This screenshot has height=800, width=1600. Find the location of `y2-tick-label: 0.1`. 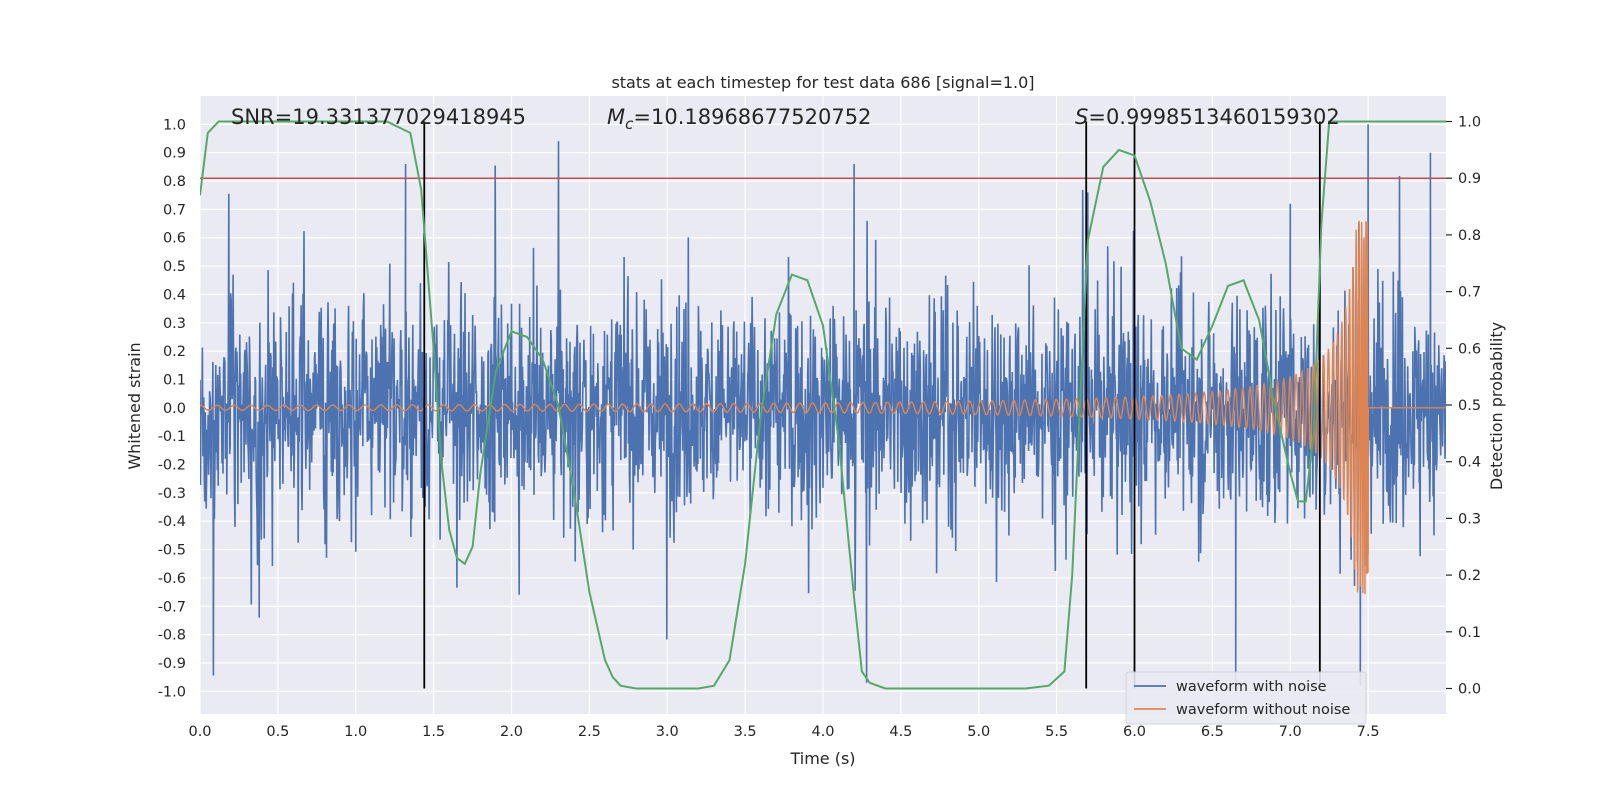

y2-tick-label: 0.1 is located at coordinates (1469, 633).